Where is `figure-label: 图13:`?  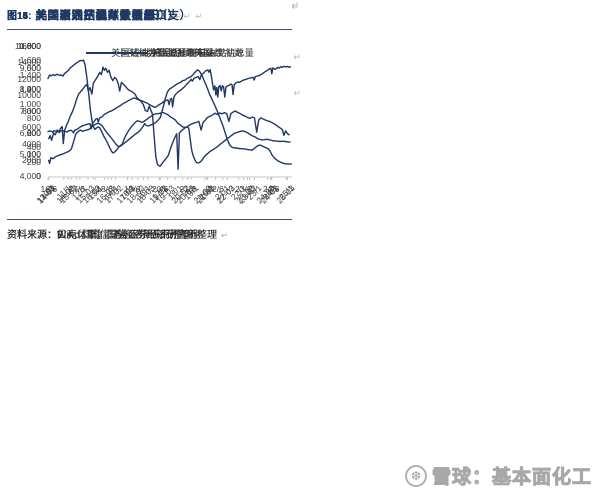 figure-label: 图13: is located at coordinates (19, 16).